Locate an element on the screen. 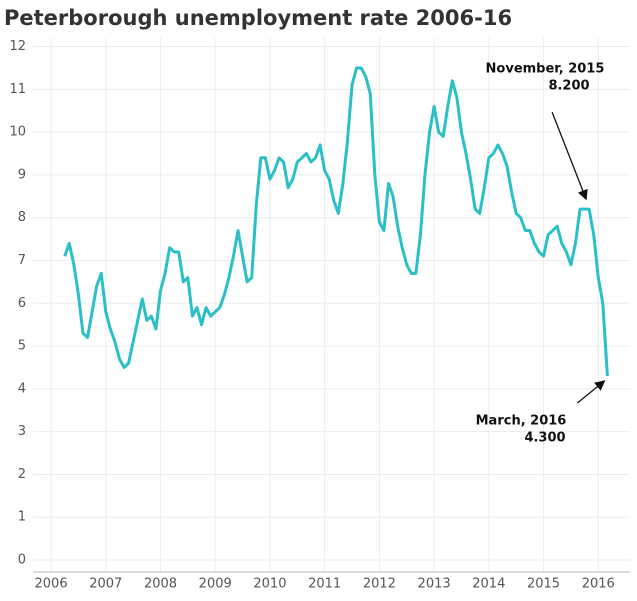 The image size is (637, 601). y-tick-label: 3 is located at coordinates (22, 431).